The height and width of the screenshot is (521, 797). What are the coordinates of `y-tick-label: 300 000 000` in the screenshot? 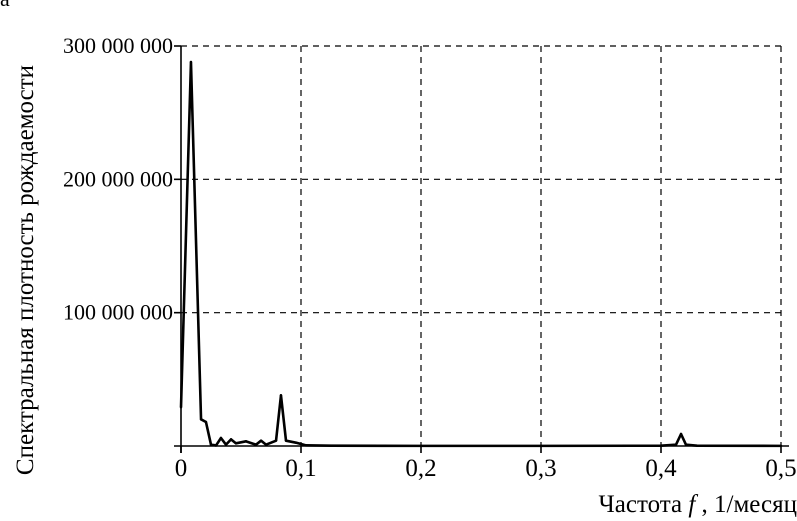 It's located at (118, 45).